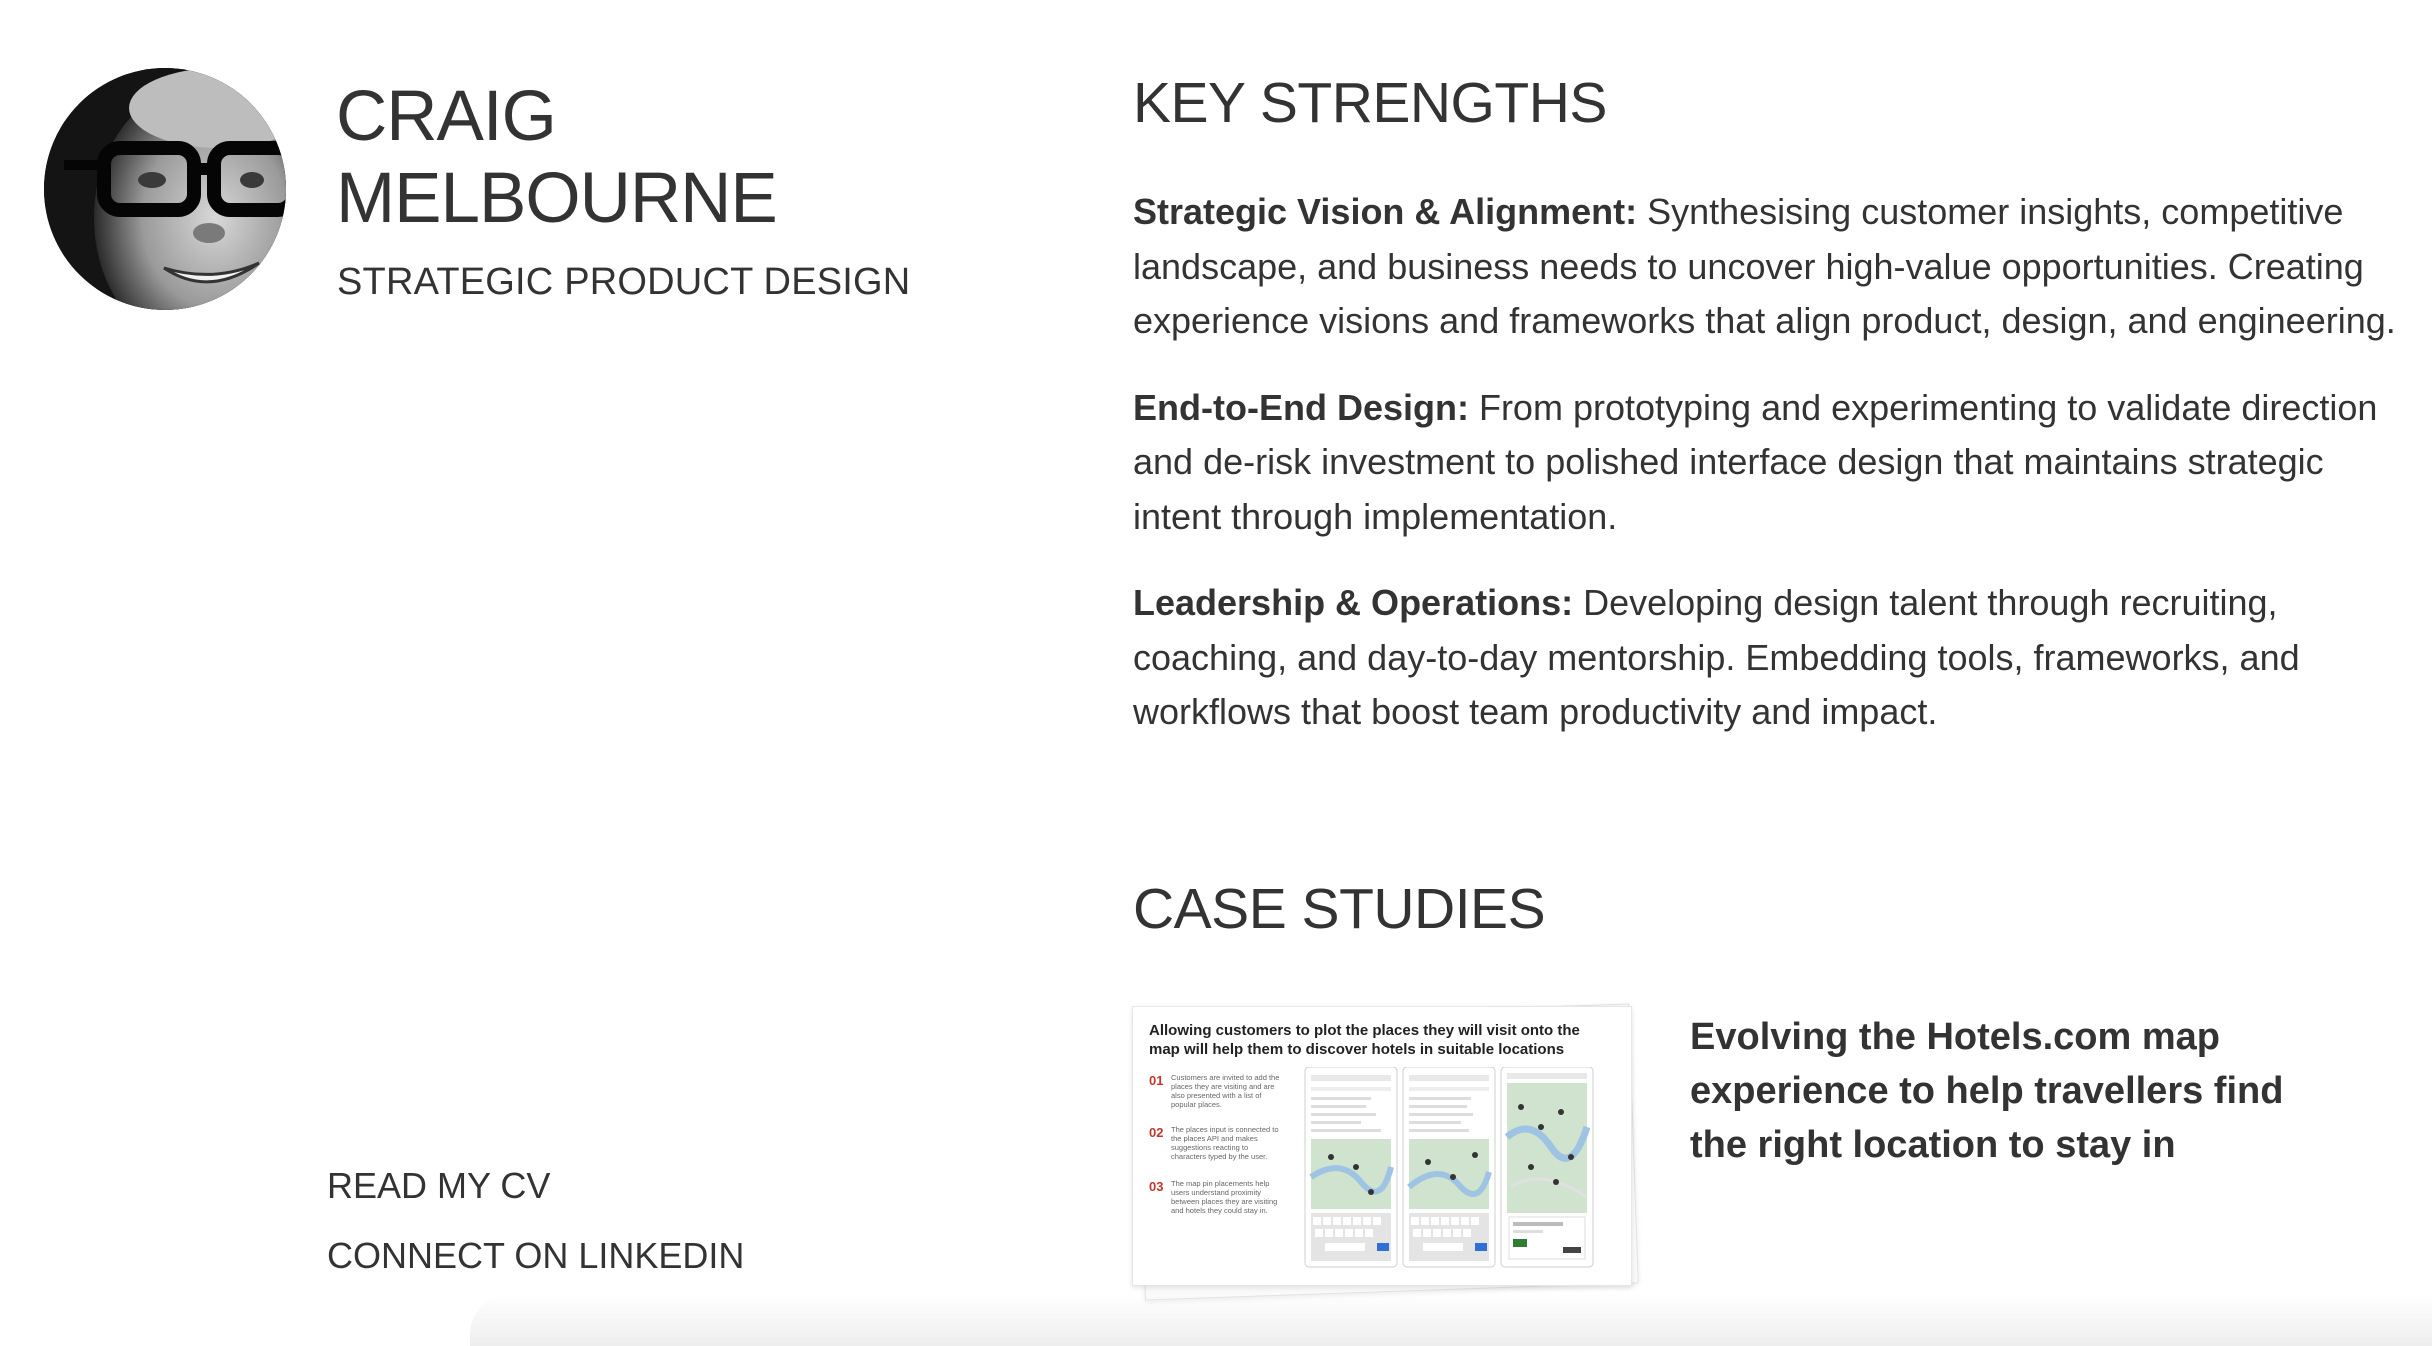  Describe the element at coordinates (1156, 1132) in the screenshot. I see `step-number: 02` at that location.